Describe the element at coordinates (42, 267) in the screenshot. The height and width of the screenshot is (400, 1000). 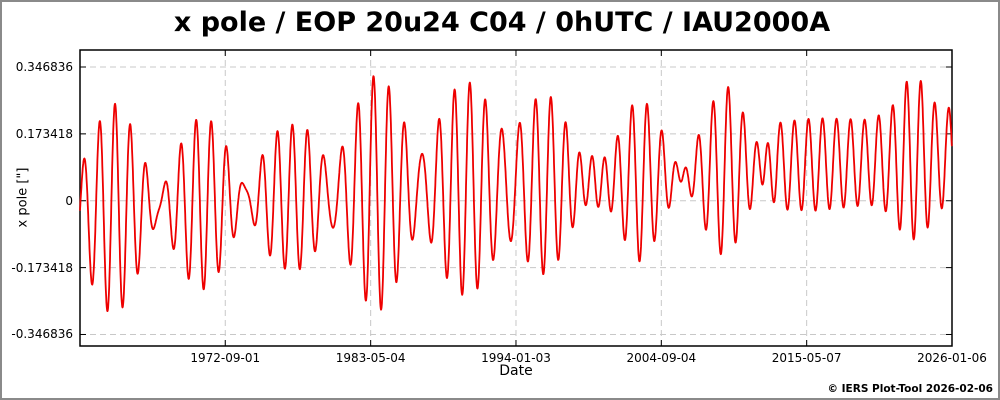
I see `y-tick-label: -0.173418` at that location.